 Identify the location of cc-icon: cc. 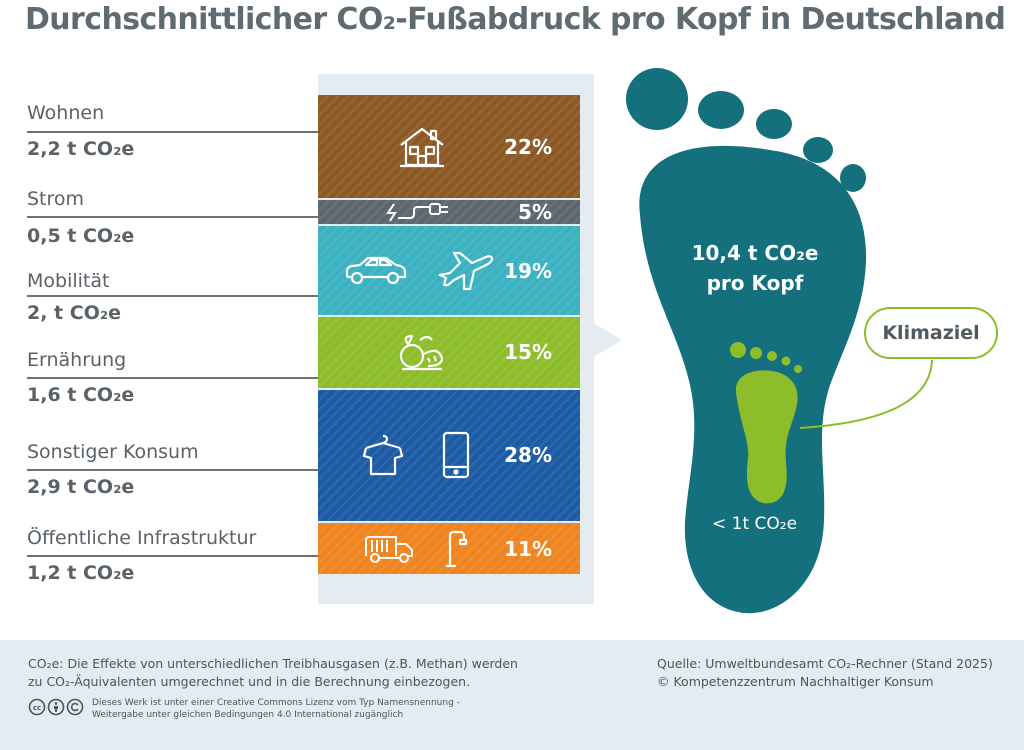
(37, 707).